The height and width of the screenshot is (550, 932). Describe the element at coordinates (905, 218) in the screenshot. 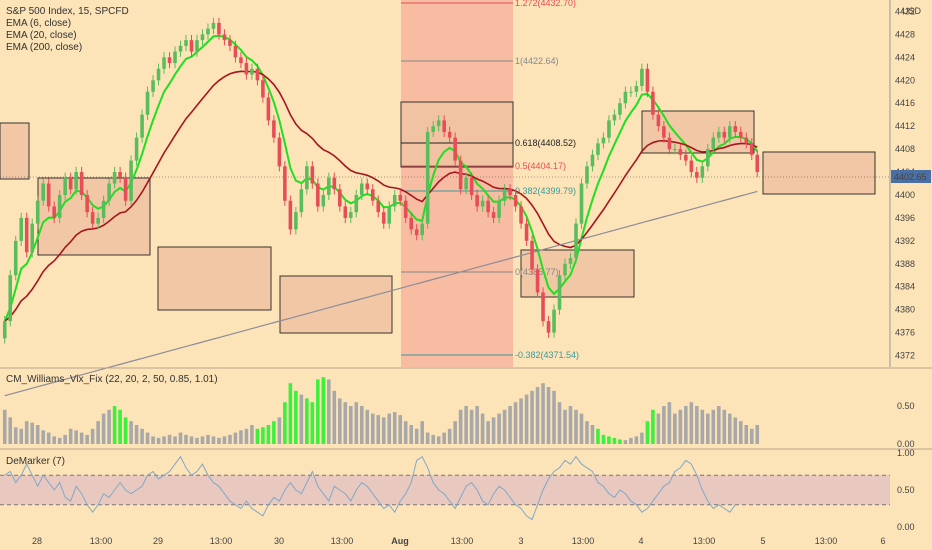

I see `price-tick-label: 4396` at that location.